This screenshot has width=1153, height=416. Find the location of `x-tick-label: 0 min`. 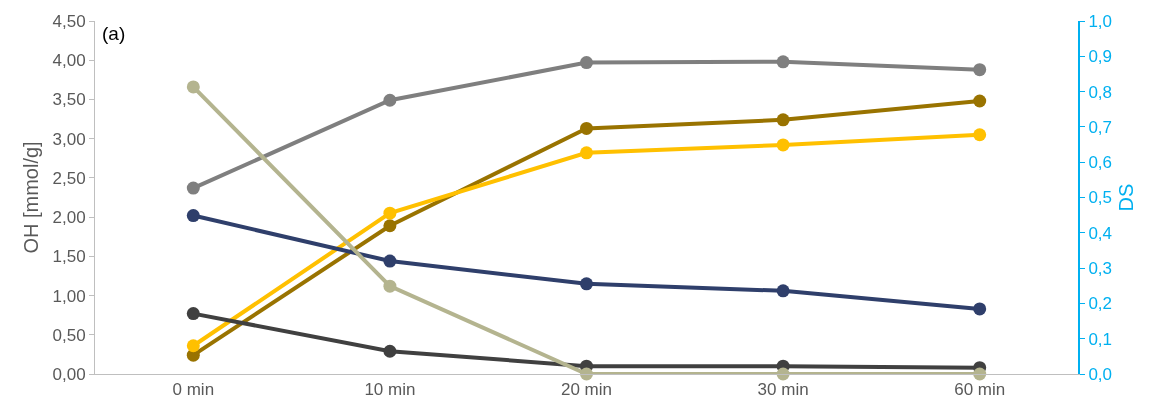

x-tick-label: 0 min is located at coordinates (193, 390).